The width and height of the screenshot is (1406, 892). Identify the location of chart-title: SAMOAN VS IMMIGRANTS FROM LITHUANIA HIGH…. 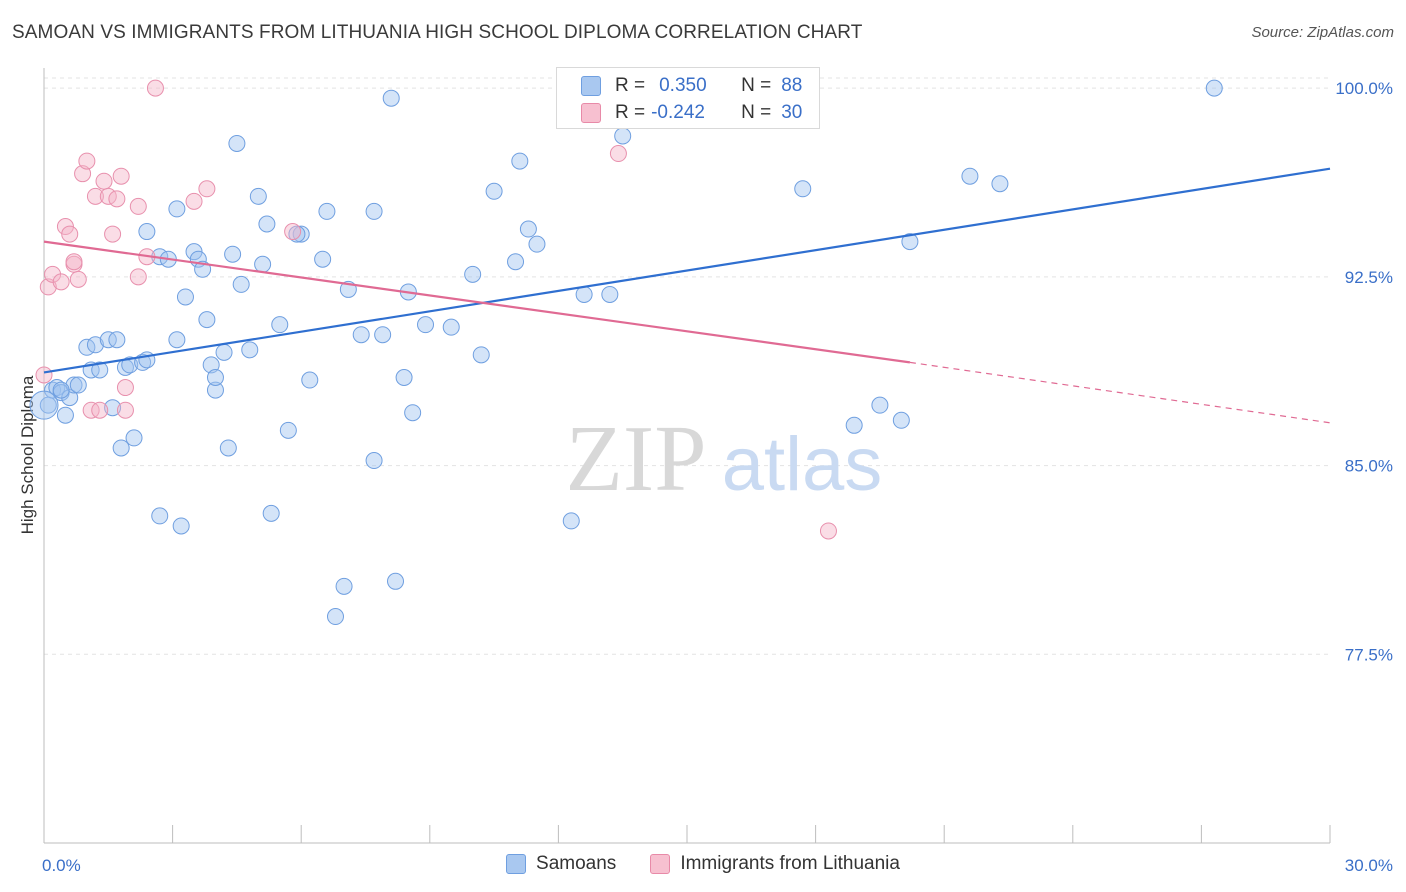
(437, 32).